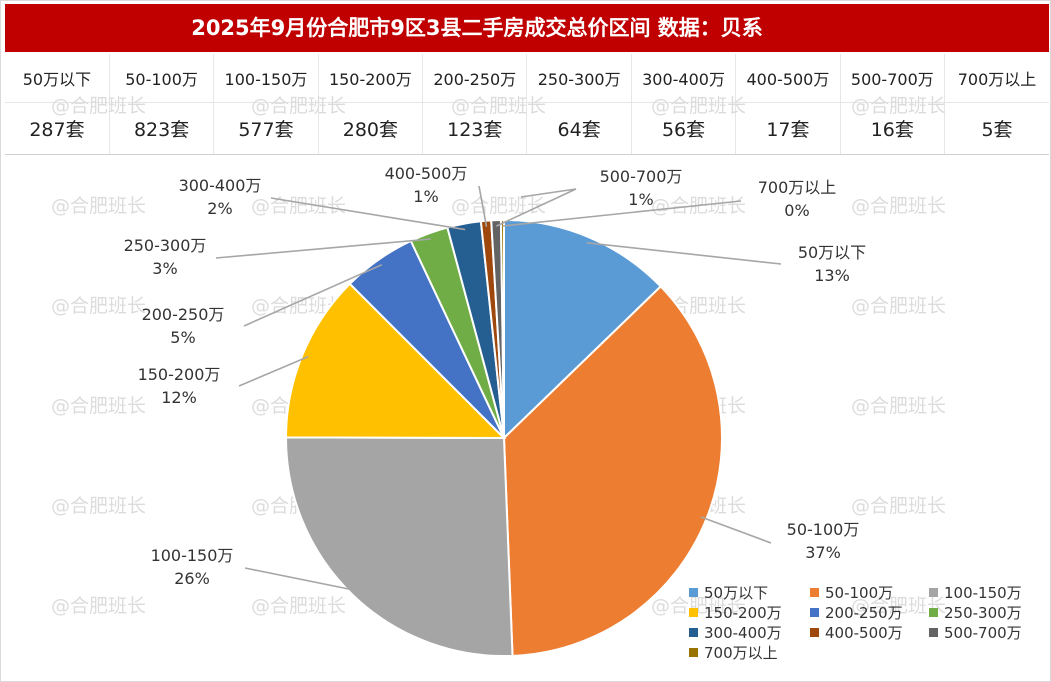  Describe the element at coordinates (162, 128) in the screenshot. I see `summary-count: 823套` at that location.